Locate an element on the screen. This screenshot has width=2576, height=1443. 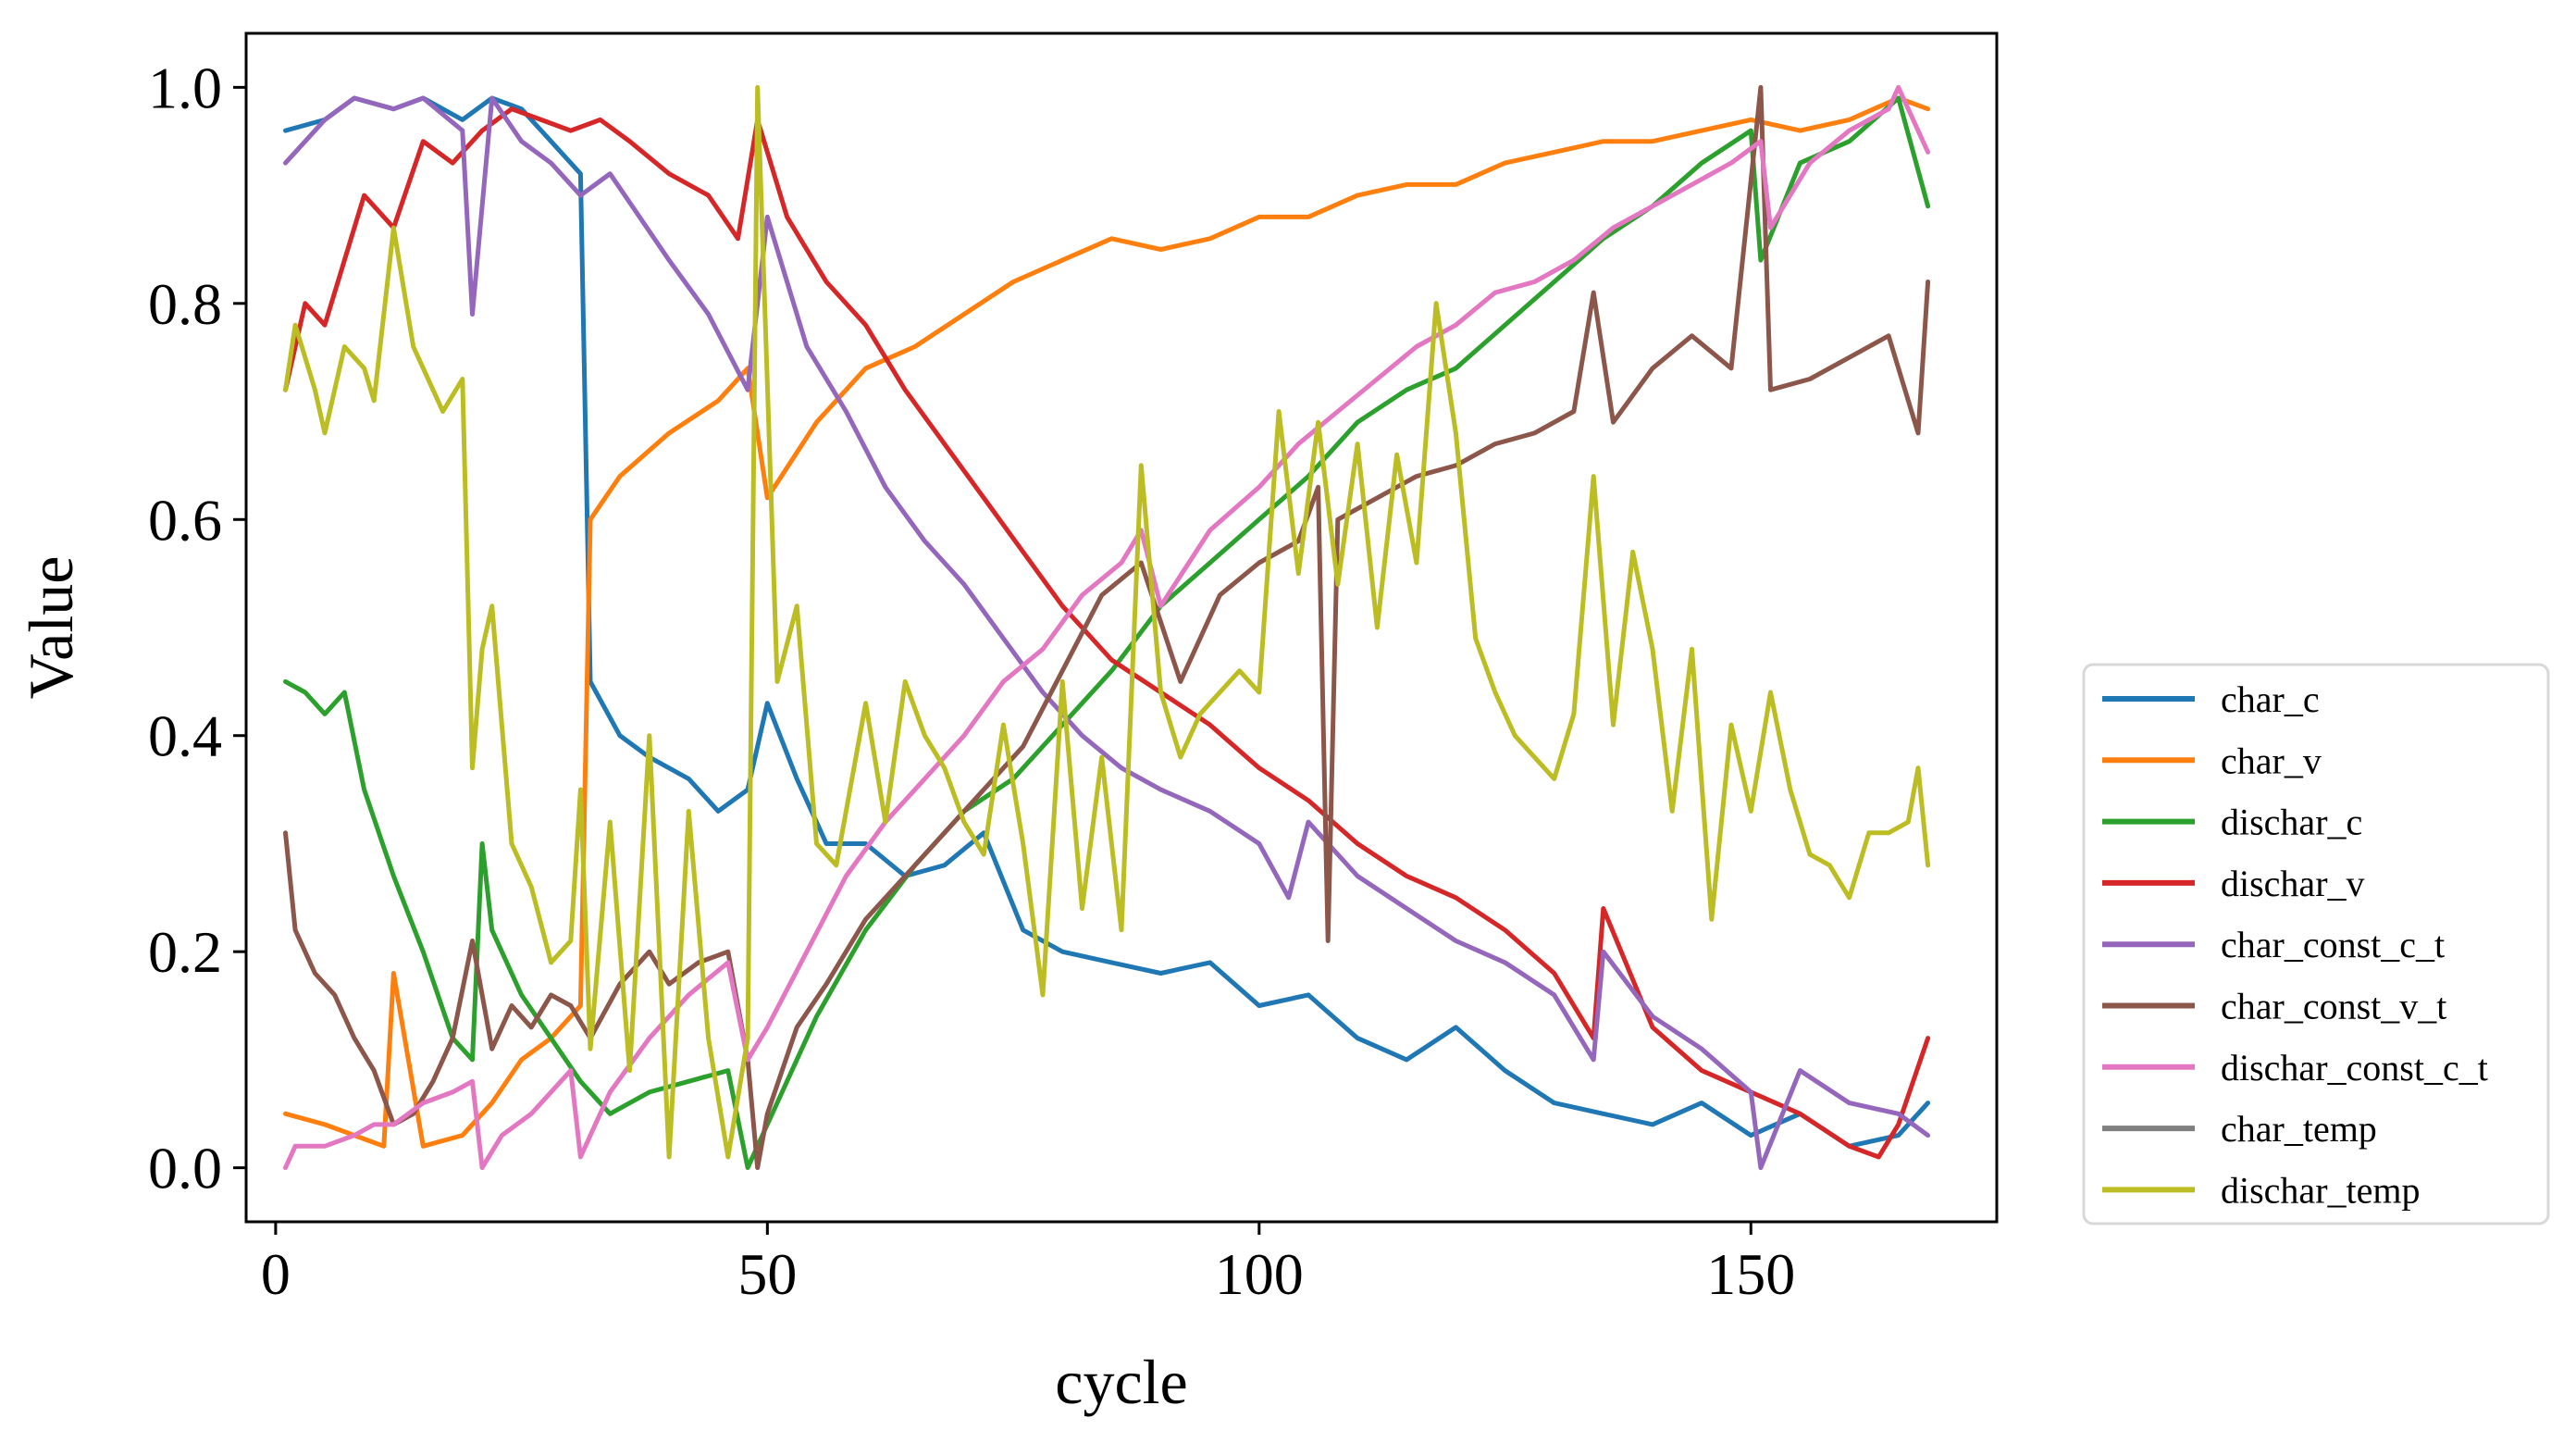
y-tick-label: 0.4 is located at coordinates (185, 736).